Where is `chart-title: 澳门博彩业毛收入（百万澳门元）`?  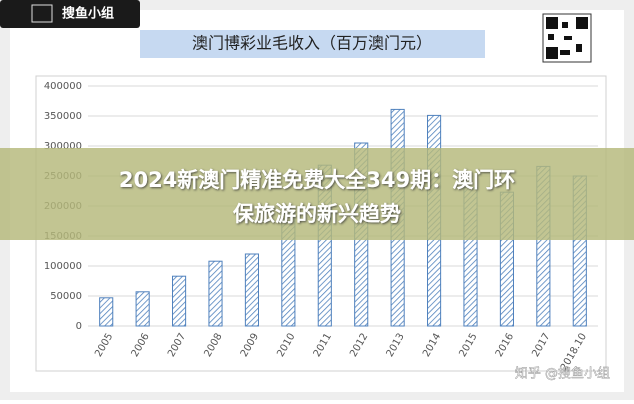
chart-title: 澳门博彩业毛收入（百万澳门元） is located at coordinates (312, 43).